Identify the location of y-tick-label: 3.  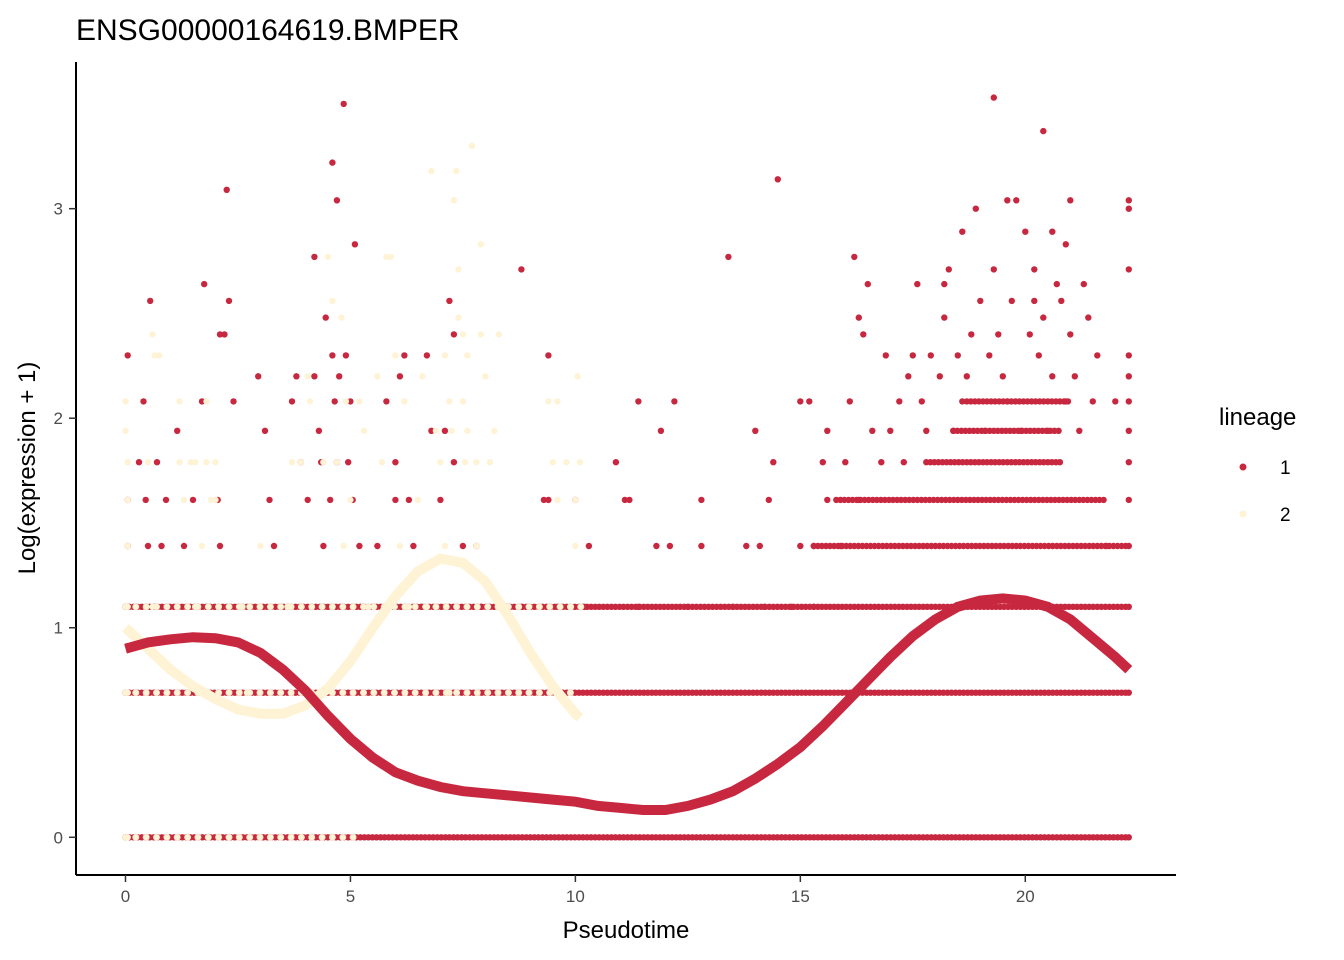
(58, 209).